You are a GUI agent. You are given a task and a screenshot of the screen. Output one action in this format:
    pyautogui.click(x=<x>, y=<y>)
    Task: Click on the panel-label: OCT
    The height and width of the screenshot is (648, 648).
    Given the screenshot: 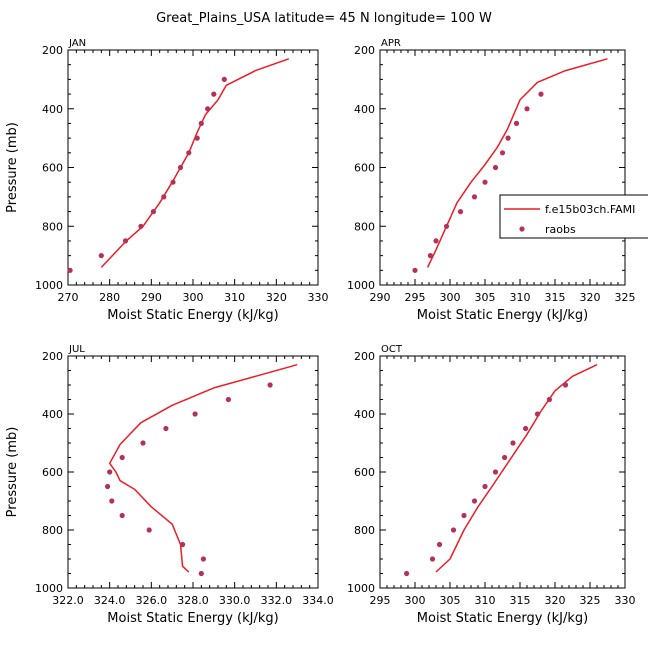 What is the action you would take?
    pyautogui.click(x=392, y=349)
    